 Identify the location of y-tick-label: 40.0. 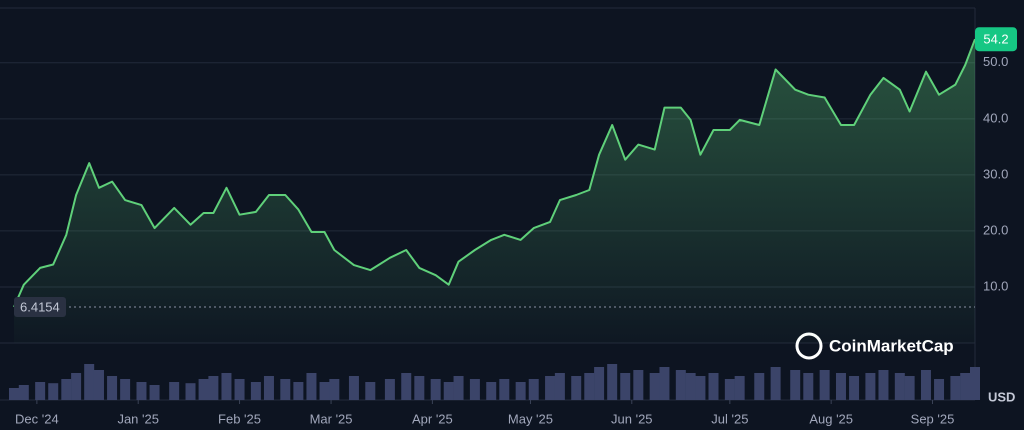
(995, 117).